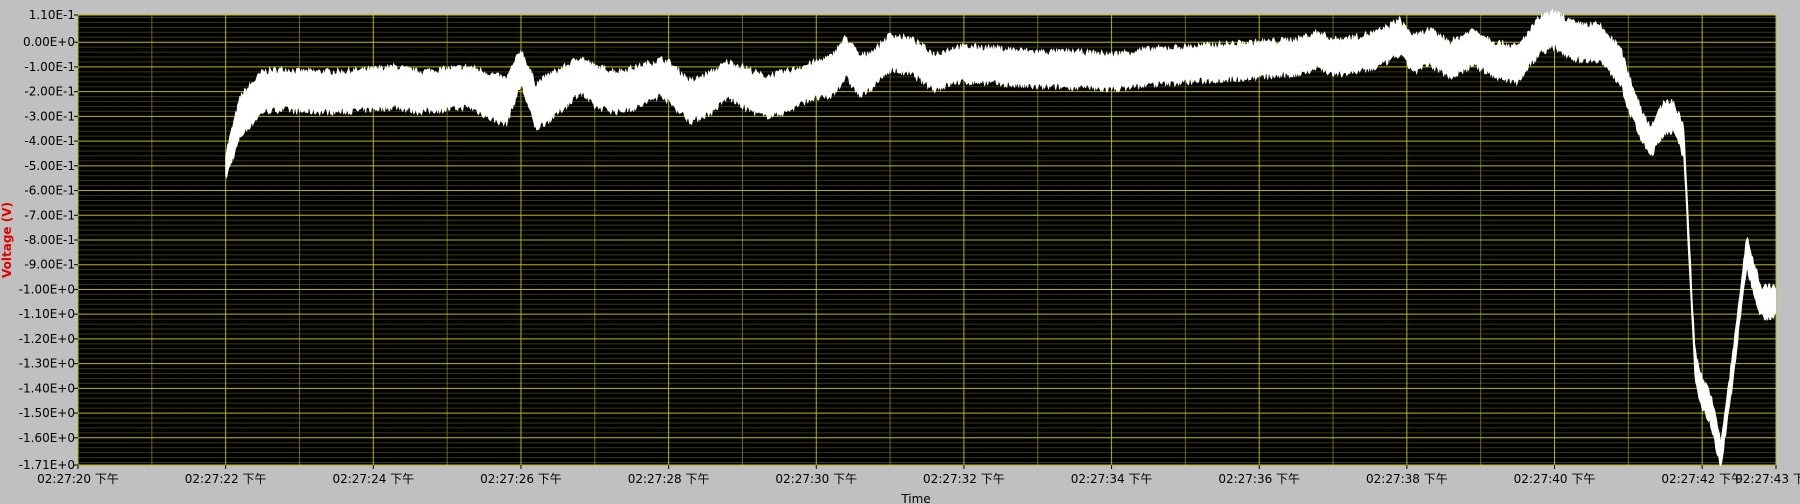 The image size is (1800, 504). I want to click on x-tick-label: 02:27:42 下午, so click(1702, 479).